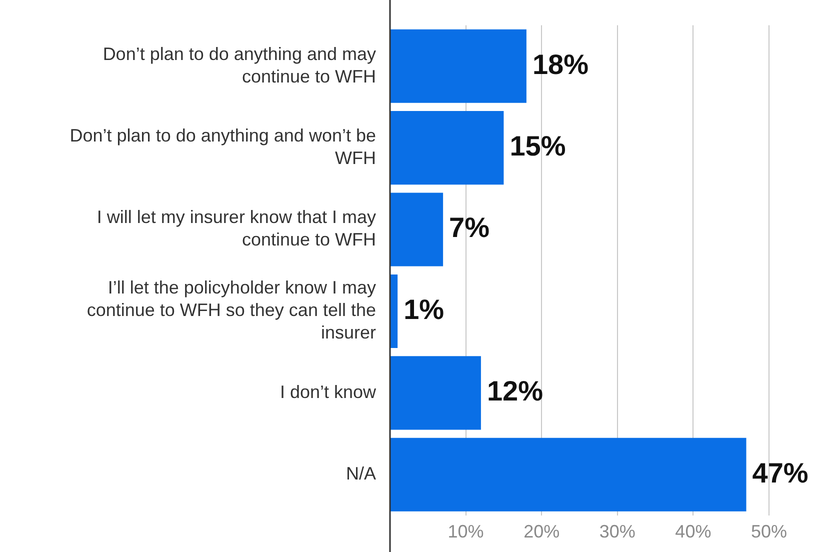 This screenshot has width=815, height=552. I want to click on data-label: 18%, so click(560, 64).